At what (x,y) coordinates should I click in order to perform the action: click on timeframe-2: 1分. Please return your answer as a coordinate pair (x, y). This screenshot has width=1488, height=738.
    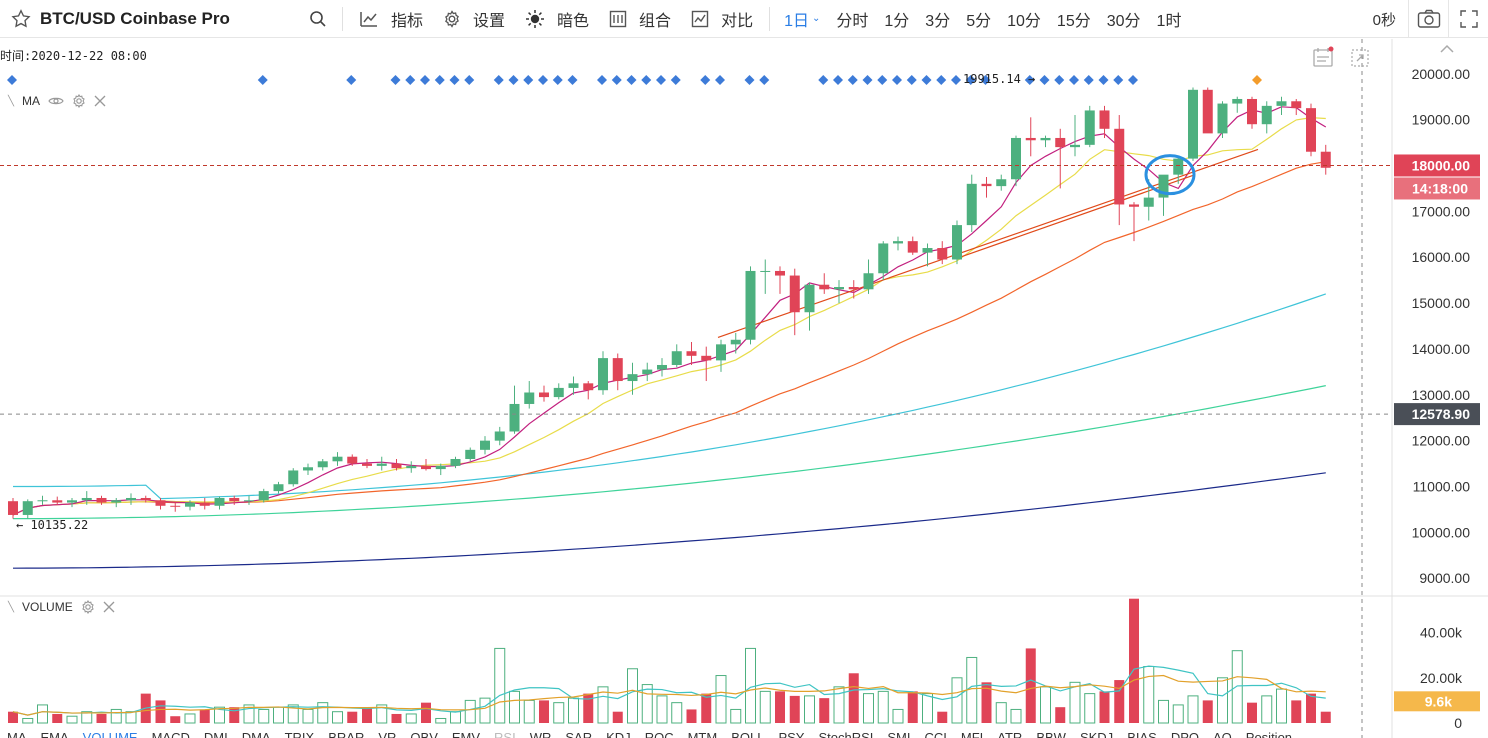
    Looking at the image, I should click on (897, 21).